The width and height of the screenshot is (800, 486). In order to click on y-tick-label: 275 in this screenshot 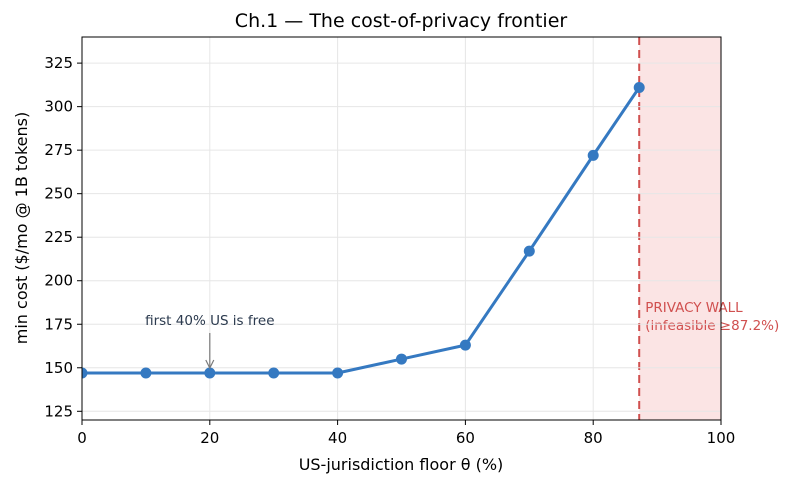, I will do `click(58, 150)`.